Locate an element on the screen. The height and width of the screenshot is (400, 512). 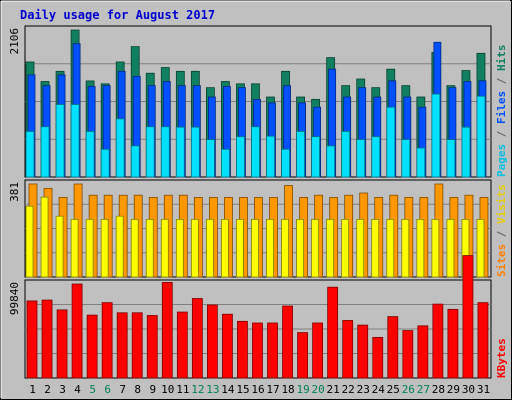
x-tick-label-day-22: 22 is located at coordinates (348, 389).